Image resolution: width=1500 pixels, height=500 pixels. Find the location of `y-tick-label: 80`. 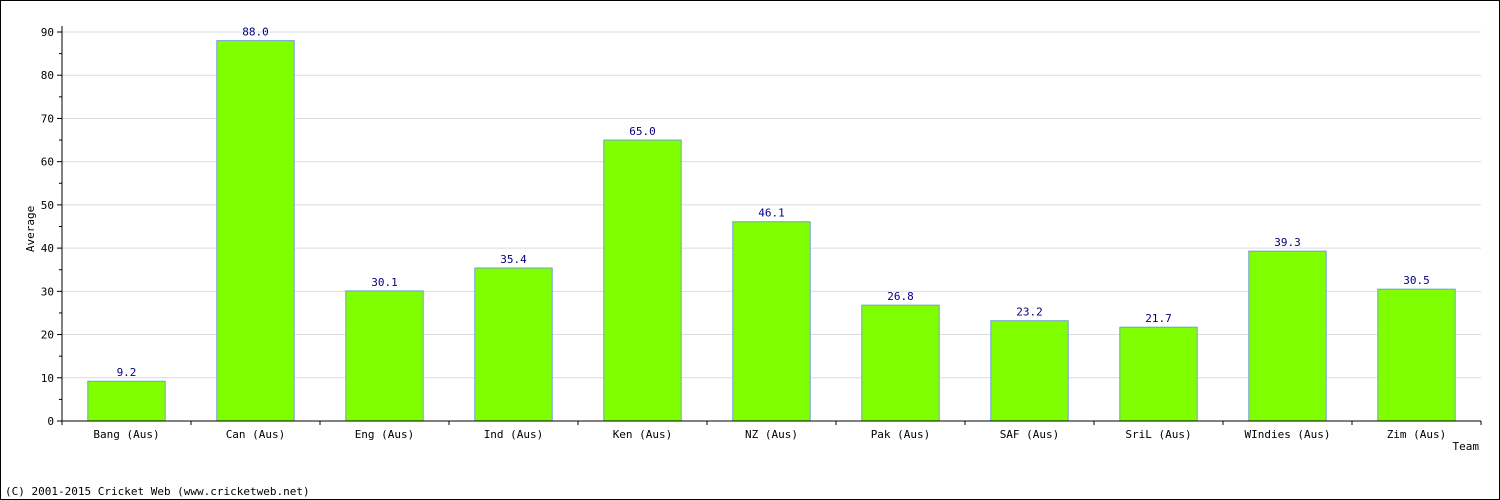

y-tick-label: 80 is located at coordinates (47, 75).